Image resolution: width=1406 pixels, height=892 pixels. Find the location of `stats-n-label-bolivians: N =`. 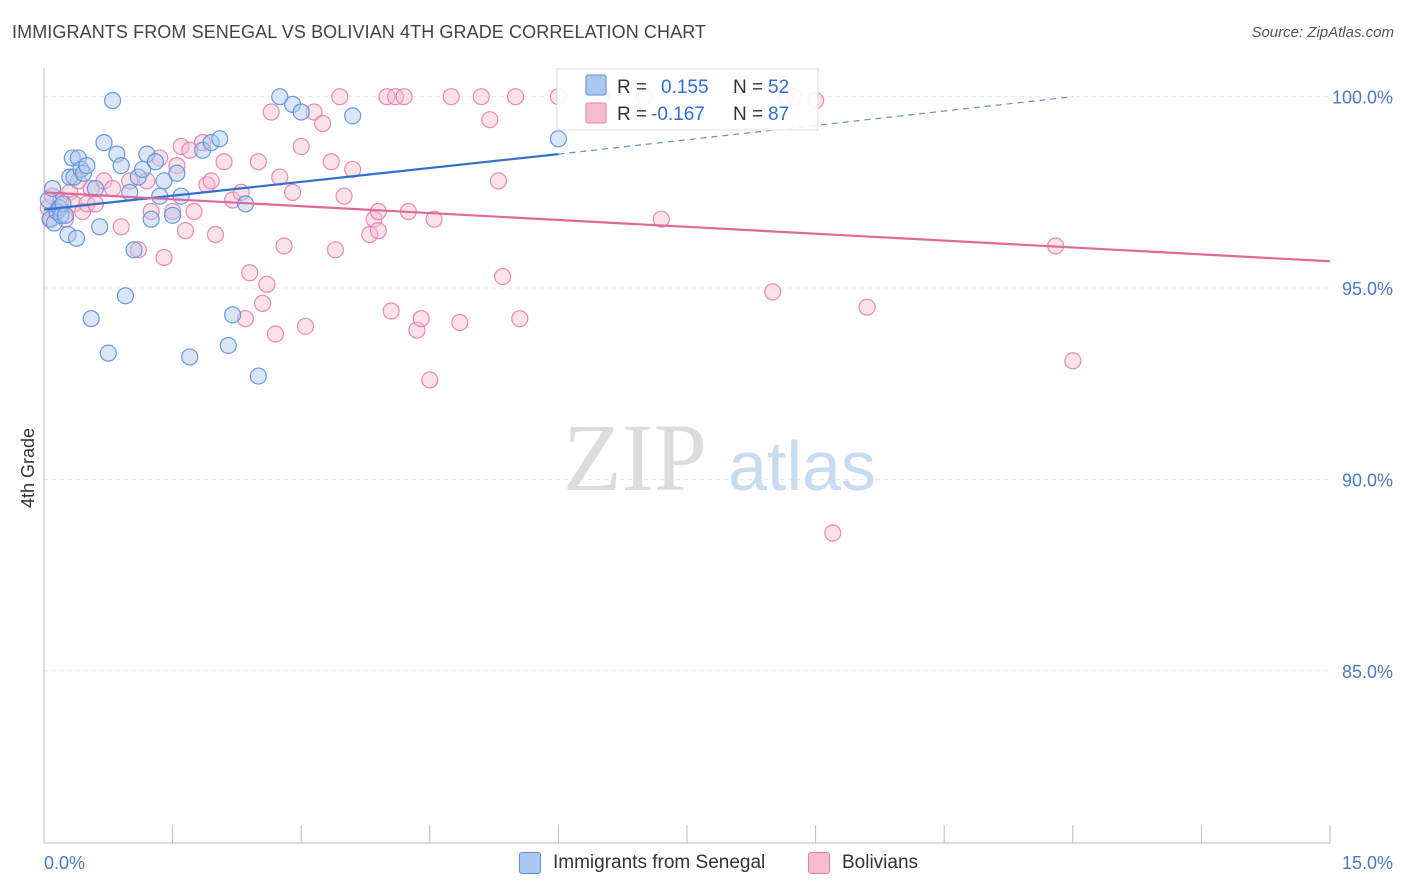

stats-n-label-bolivians: N = is located at coordinates (748, 114).